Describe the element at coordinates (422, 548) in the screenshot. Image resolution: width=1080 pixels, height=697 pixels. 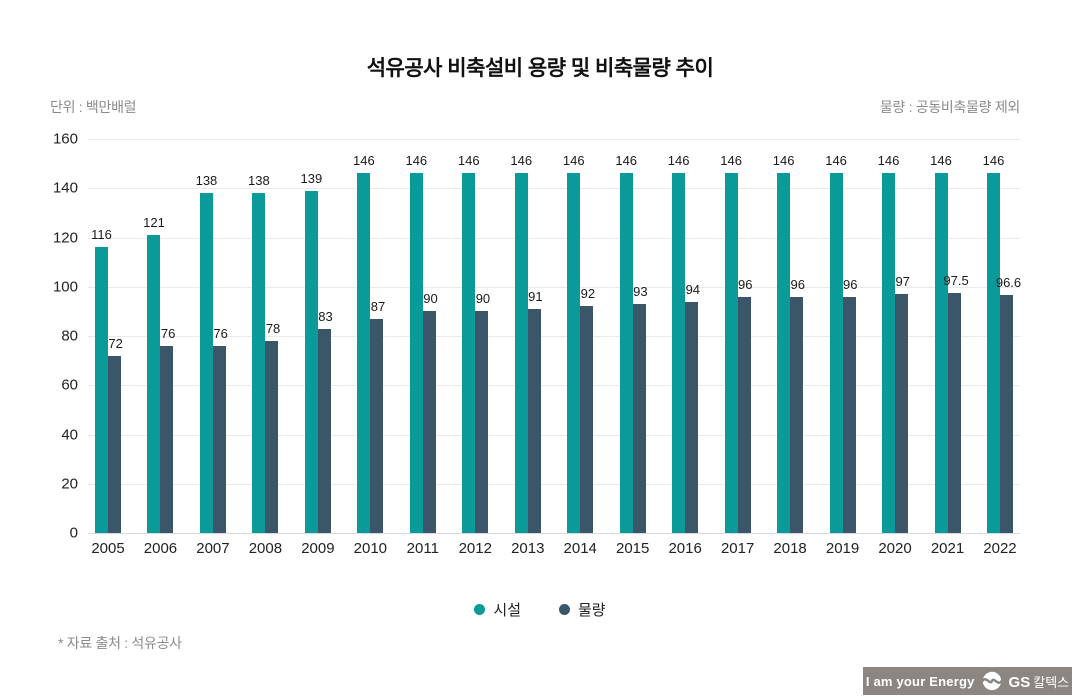
I see `x-axis-label-2011: 2011` at that location.